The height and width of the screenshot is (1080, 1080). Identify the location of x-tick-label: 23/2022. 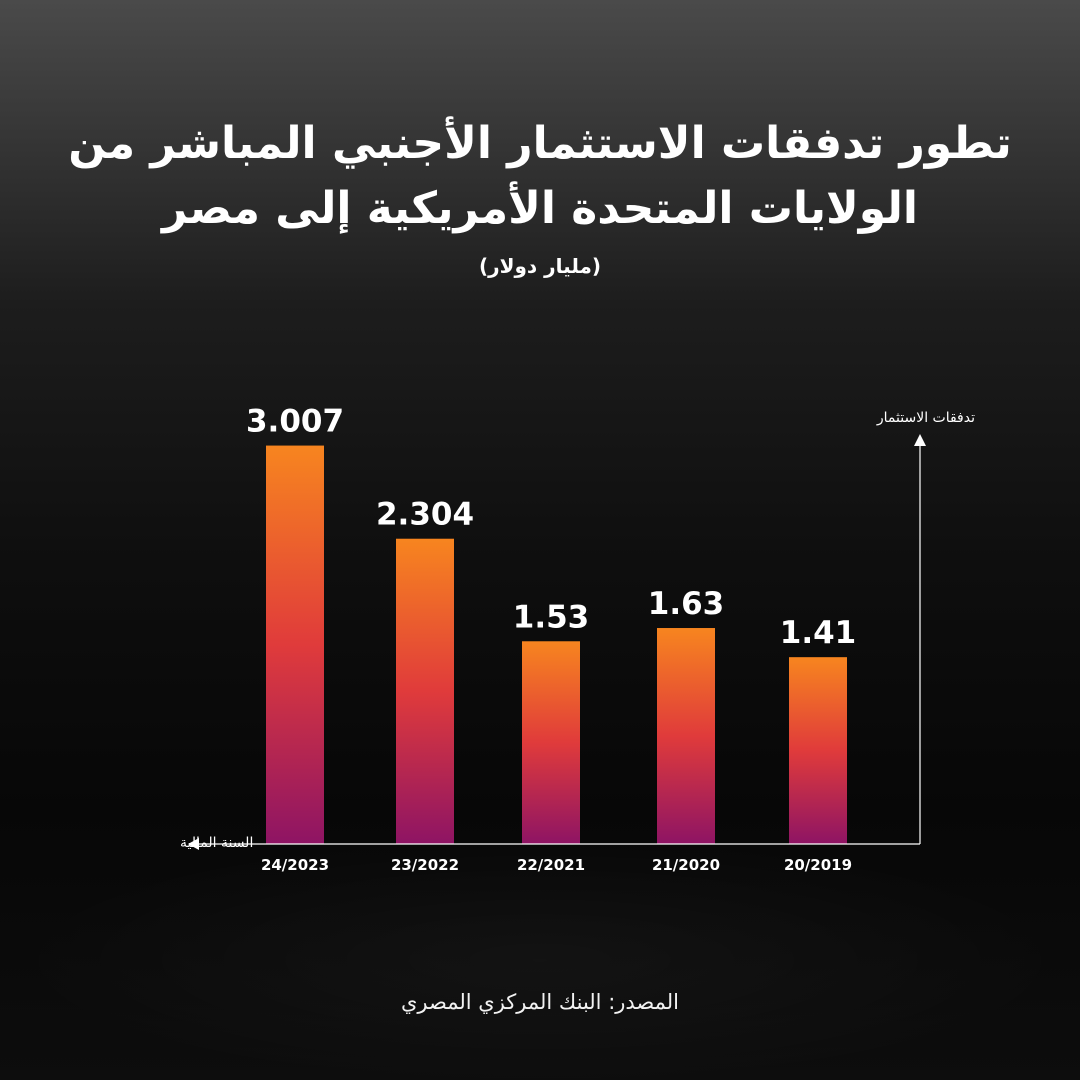
(425, 865).